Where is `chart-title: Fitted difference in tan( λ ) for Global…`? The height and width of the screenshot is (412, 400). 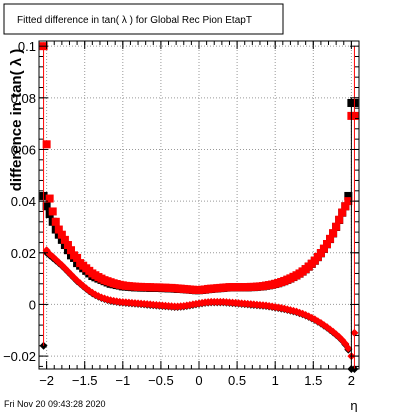 chart-title: Fitted difference in tan( λ ) for Global… is located at coordinates (134, 20).